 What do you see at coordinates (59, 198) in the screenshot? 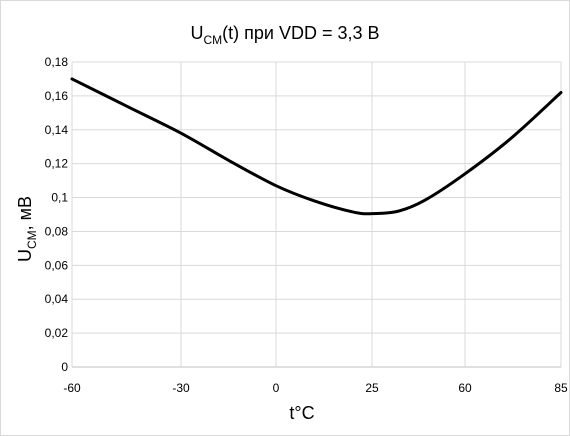
I see `y-tick-label: 0,1` at bounding box center [59, 198].